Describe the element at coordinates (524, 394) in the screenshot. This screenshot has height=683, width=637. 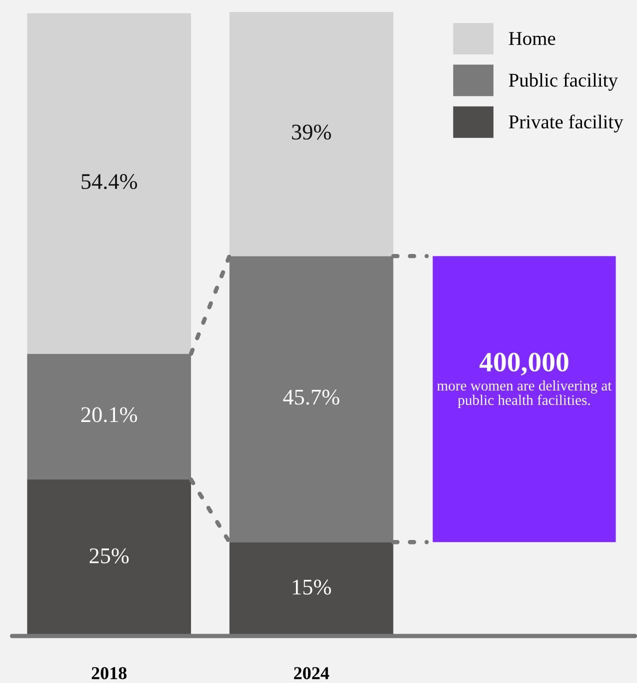
I see `text: more women are delivering at public health facilities.` at that location.